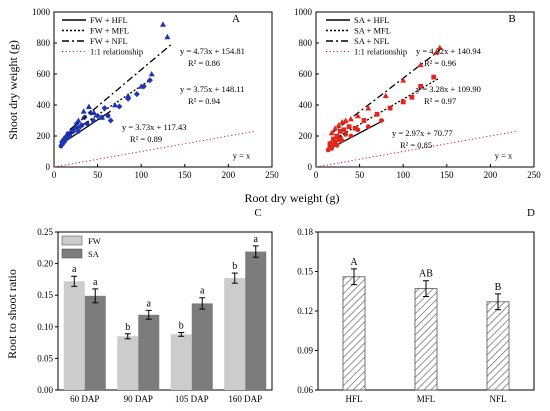  Describe the element at coordinates (305, 272) in the screenshot. I see `y-tick-label: 0.15` at that location.